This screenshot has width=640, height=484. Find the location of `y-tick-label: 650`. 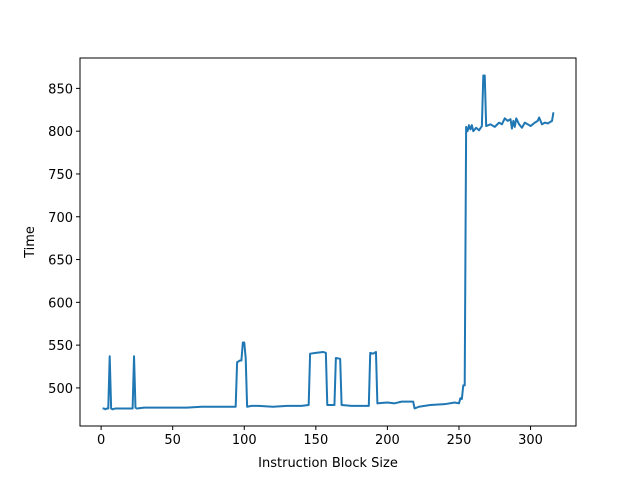

y-tick-label: 650 is located at coordinates (60, 261).